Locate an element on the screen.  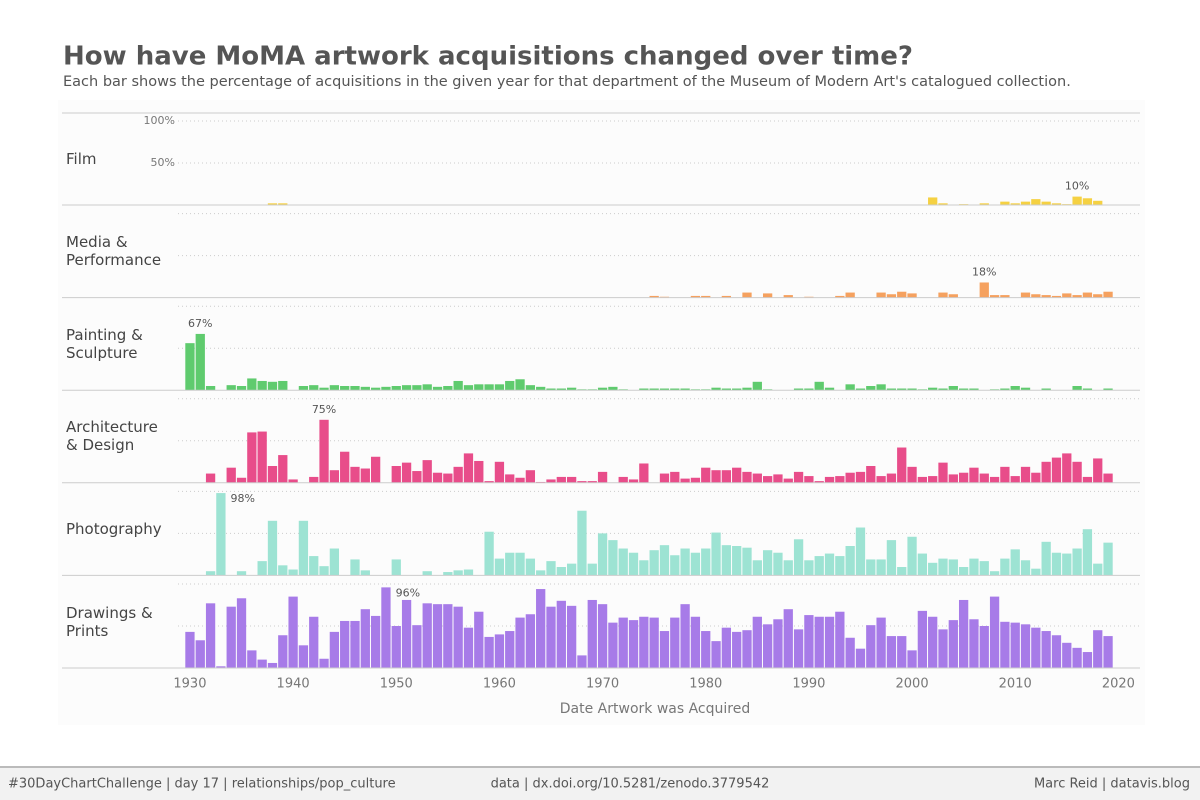
panel-label: Architecture & Design is located at coordinates (112, 436).